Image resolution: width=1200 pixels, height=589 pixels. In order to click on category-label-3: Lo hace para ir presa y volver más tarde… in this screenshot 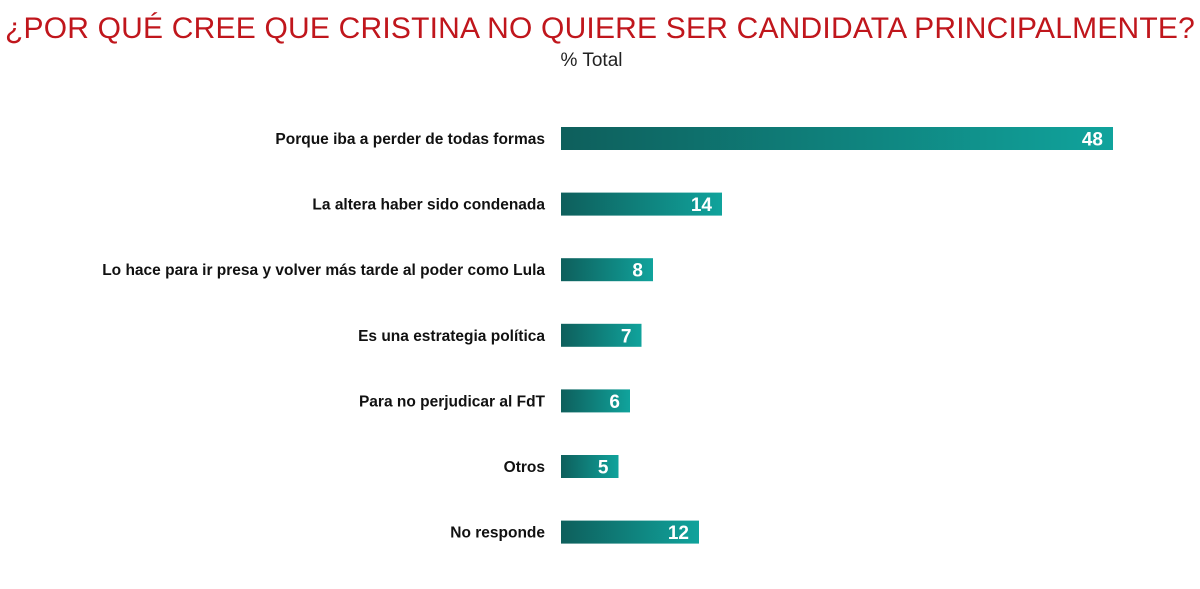, I will do `click(323, 270)`.